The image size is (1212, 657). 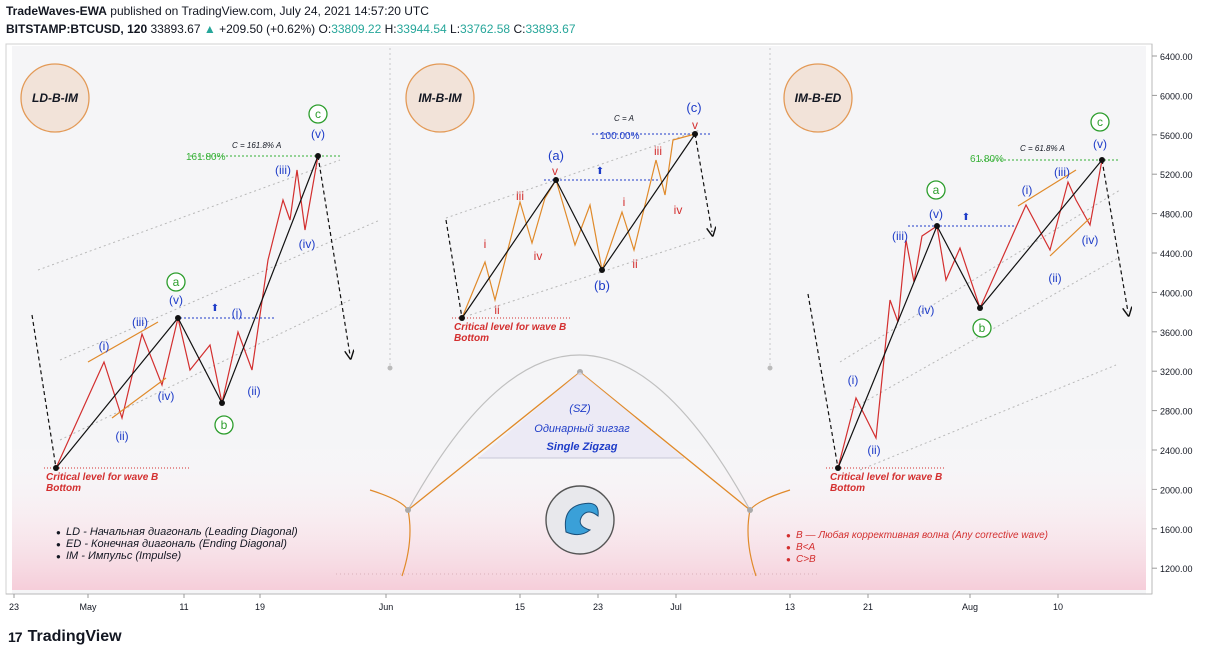 I want to click on right-wave-label: (v), so click(x=1100, y=144).